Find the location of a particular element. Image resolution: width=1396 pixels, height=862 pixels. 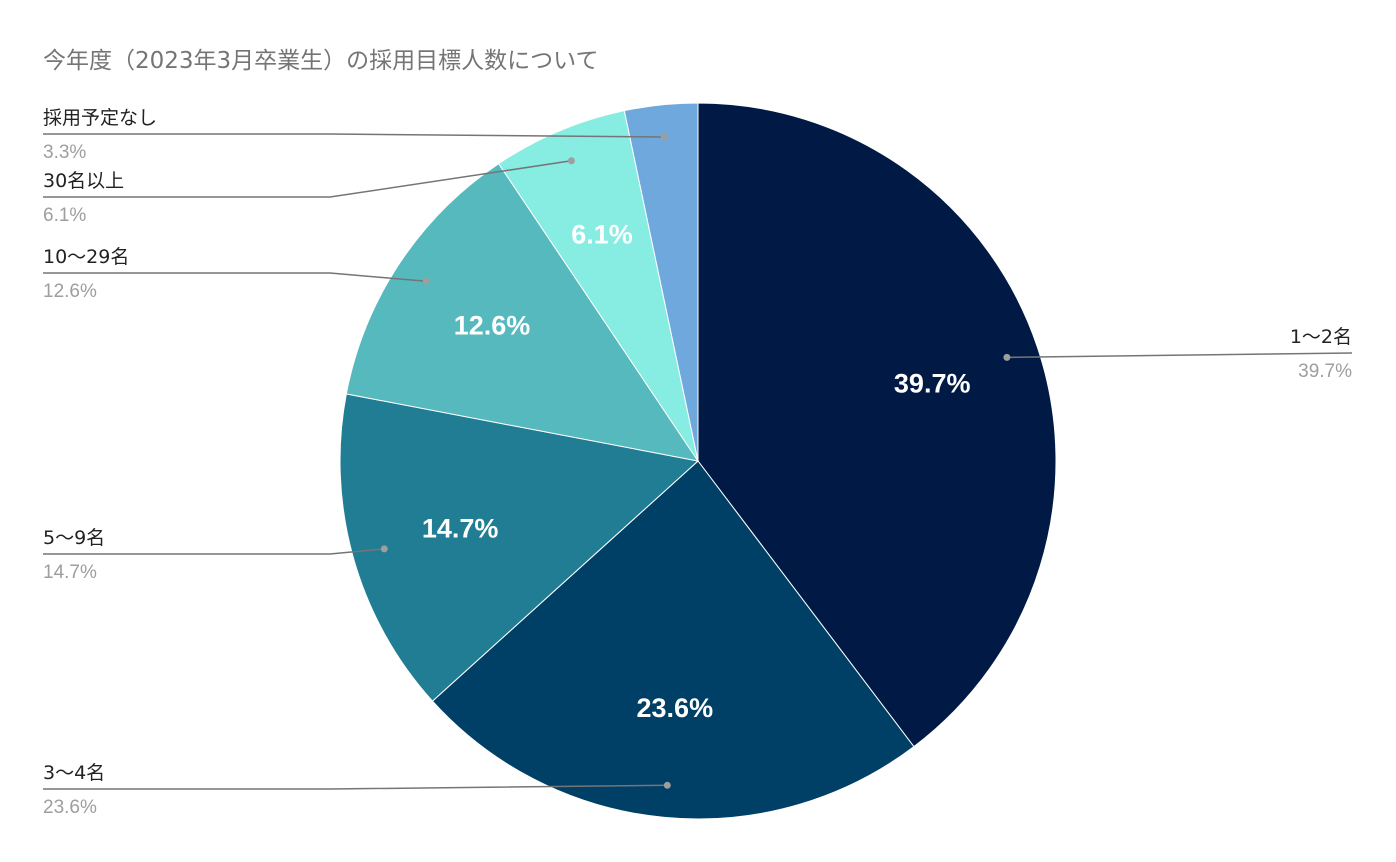

callout-value-label: 3.3% is located at coordinates (64, 152).